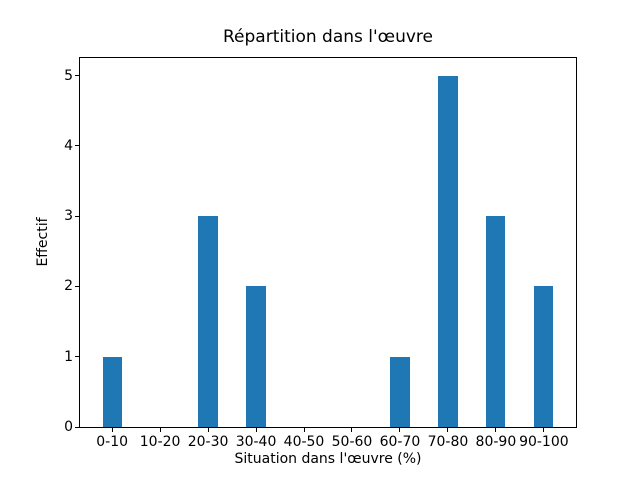  What do you see at coordinates (327, 37) in the screenshot?
I see `chart-title: Répartition dans l'œuvre` at bounding box center [327, 37].